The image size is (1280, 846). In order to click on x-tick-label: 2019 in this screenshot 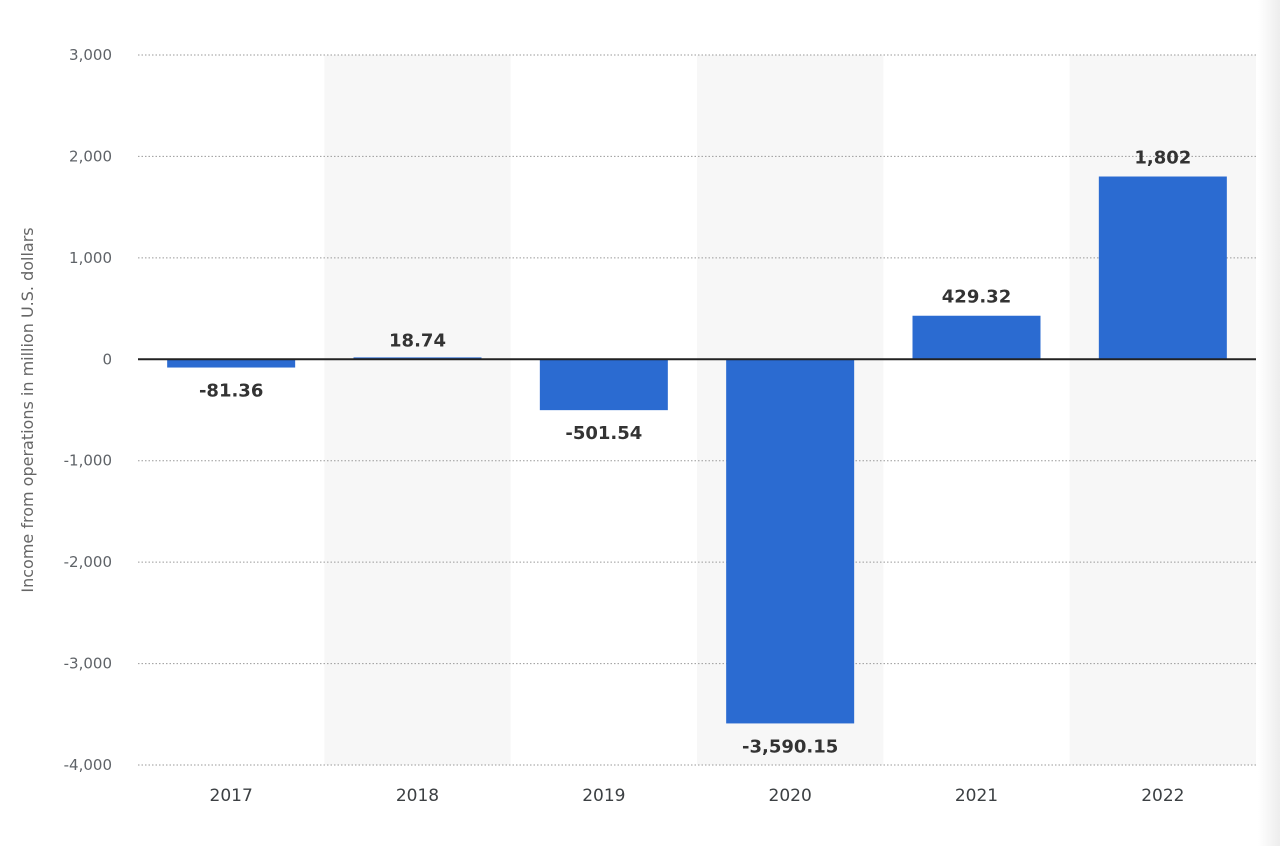, I will do `click(603, 796)`.